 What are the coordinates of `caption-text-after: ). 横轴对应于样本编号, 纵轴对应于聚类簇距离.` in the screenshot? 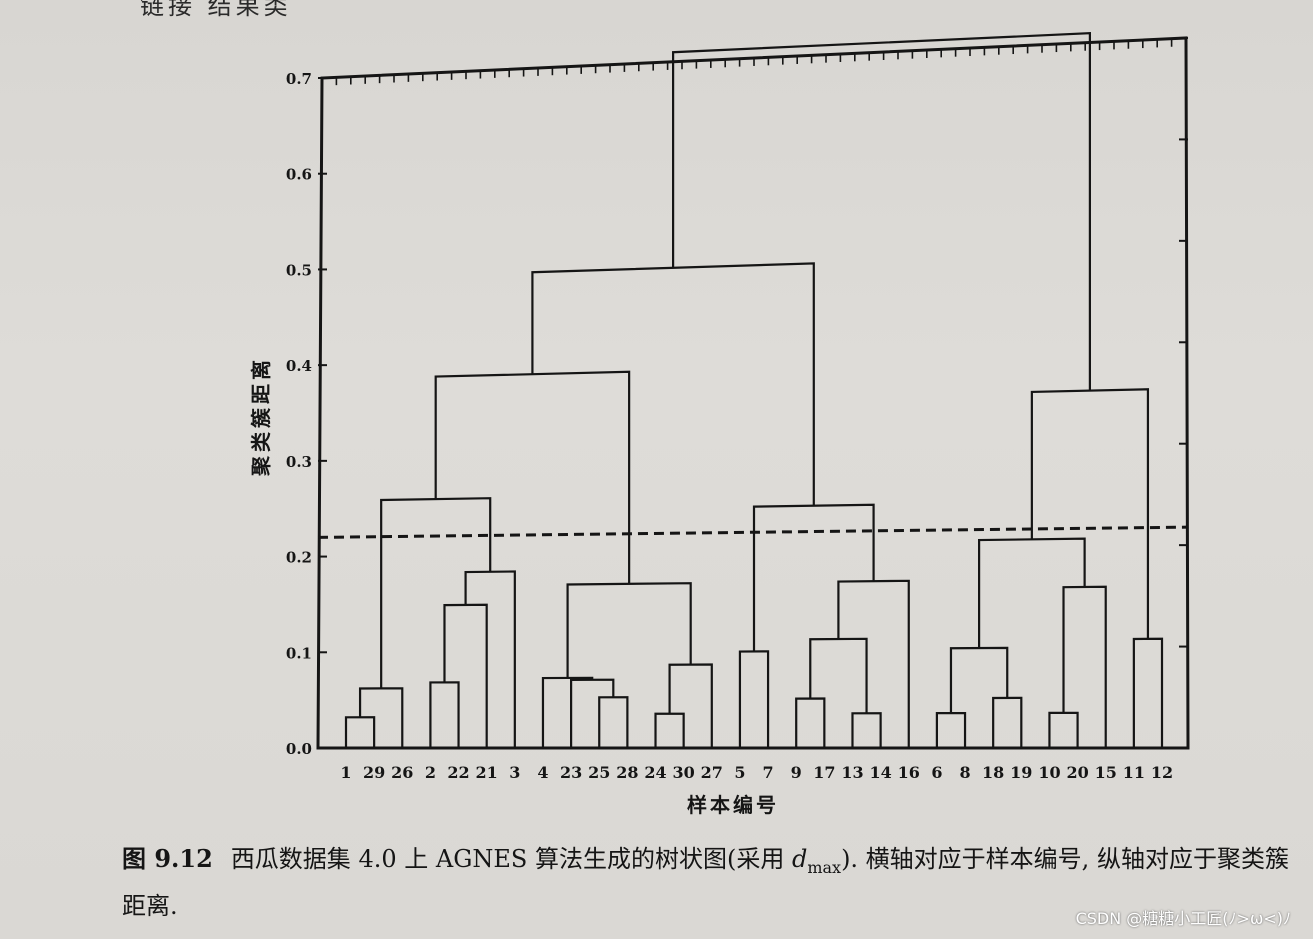 It's located at (705, 882).